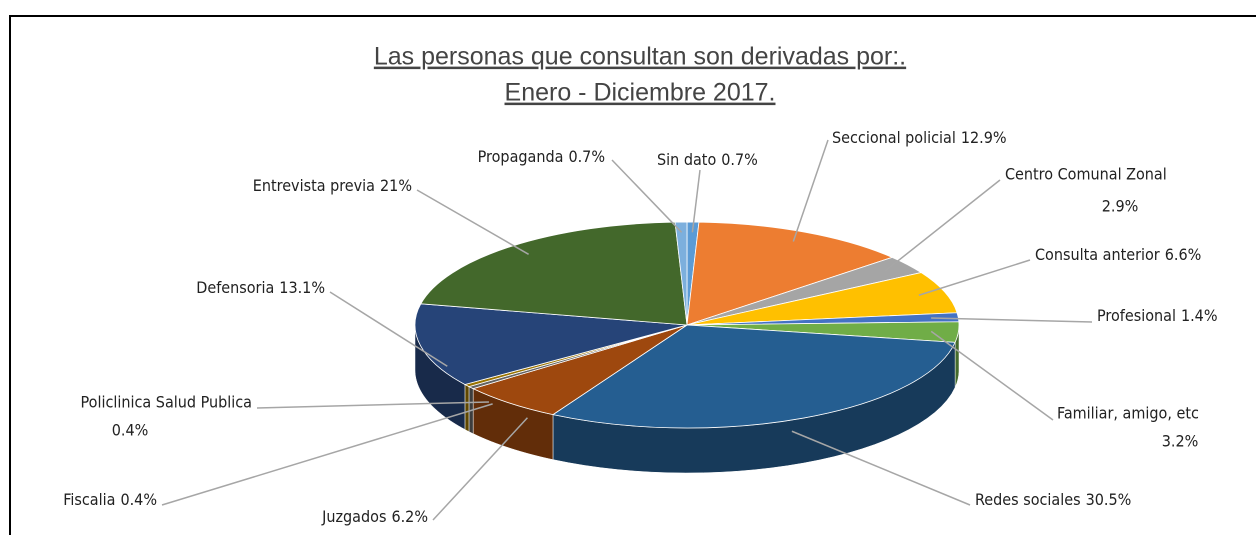  Describe the element at coordinates (1120, 206) in the screenshot. I see `data-label-value: 2.9%` at that location.